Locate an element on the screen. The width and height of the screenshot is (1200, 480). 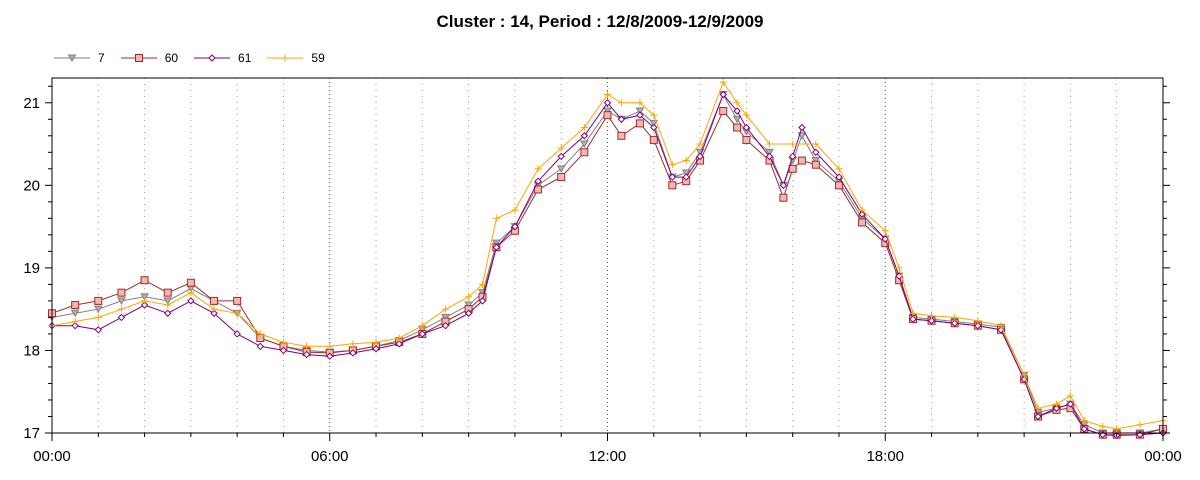
x-tick-label: 06:00 is located at coordinates (330, 456).